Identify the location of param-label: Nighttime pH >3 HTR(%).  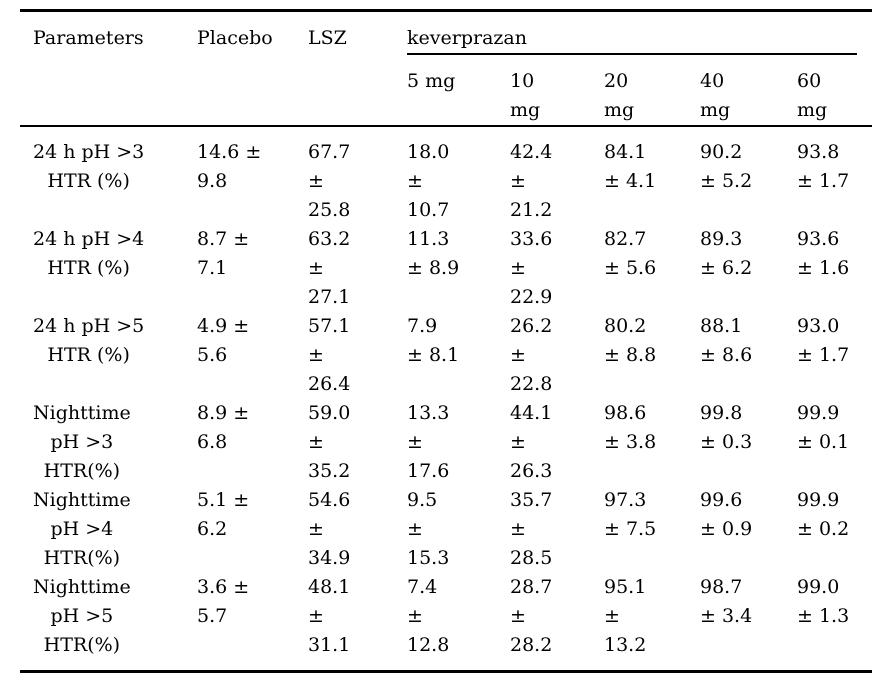
(115, 442).